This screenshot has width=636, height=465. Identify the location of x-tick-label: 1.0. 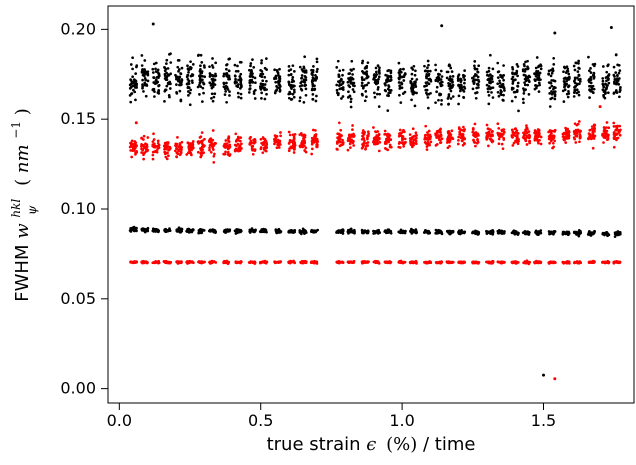
(401, 420).